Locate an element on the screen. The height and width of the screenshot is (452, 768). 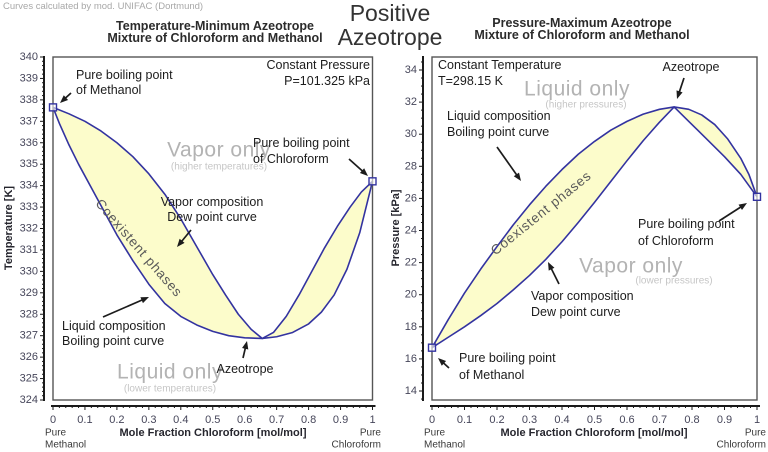
pure-chloroform-label: Pure is located at coordinates (371, 433).